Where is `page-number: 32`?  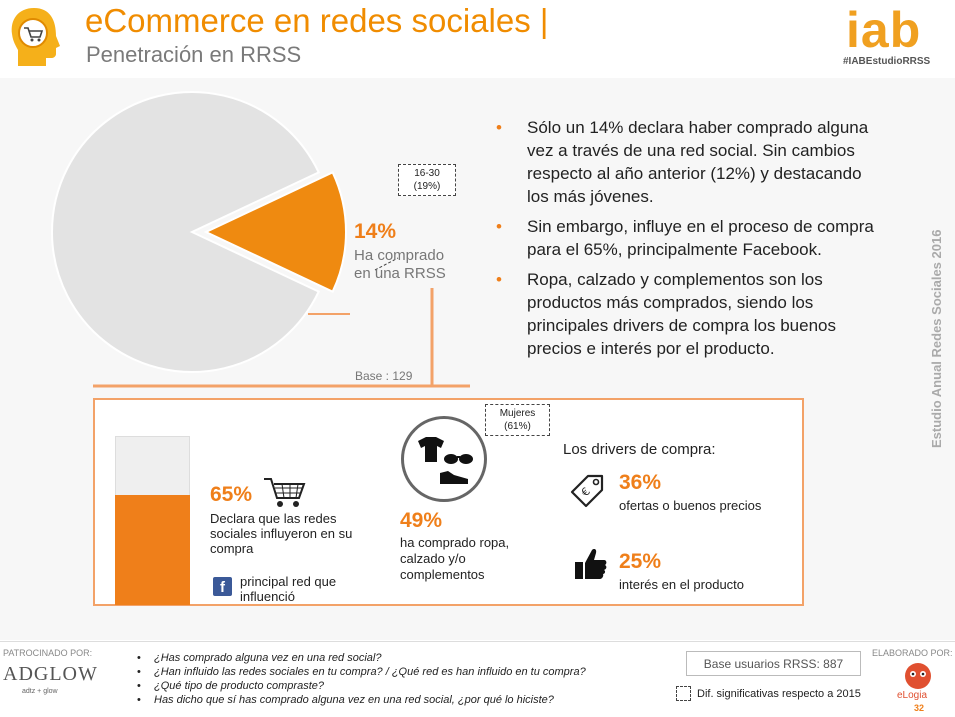
page-number: 32 is located at coordinates (919, 708).